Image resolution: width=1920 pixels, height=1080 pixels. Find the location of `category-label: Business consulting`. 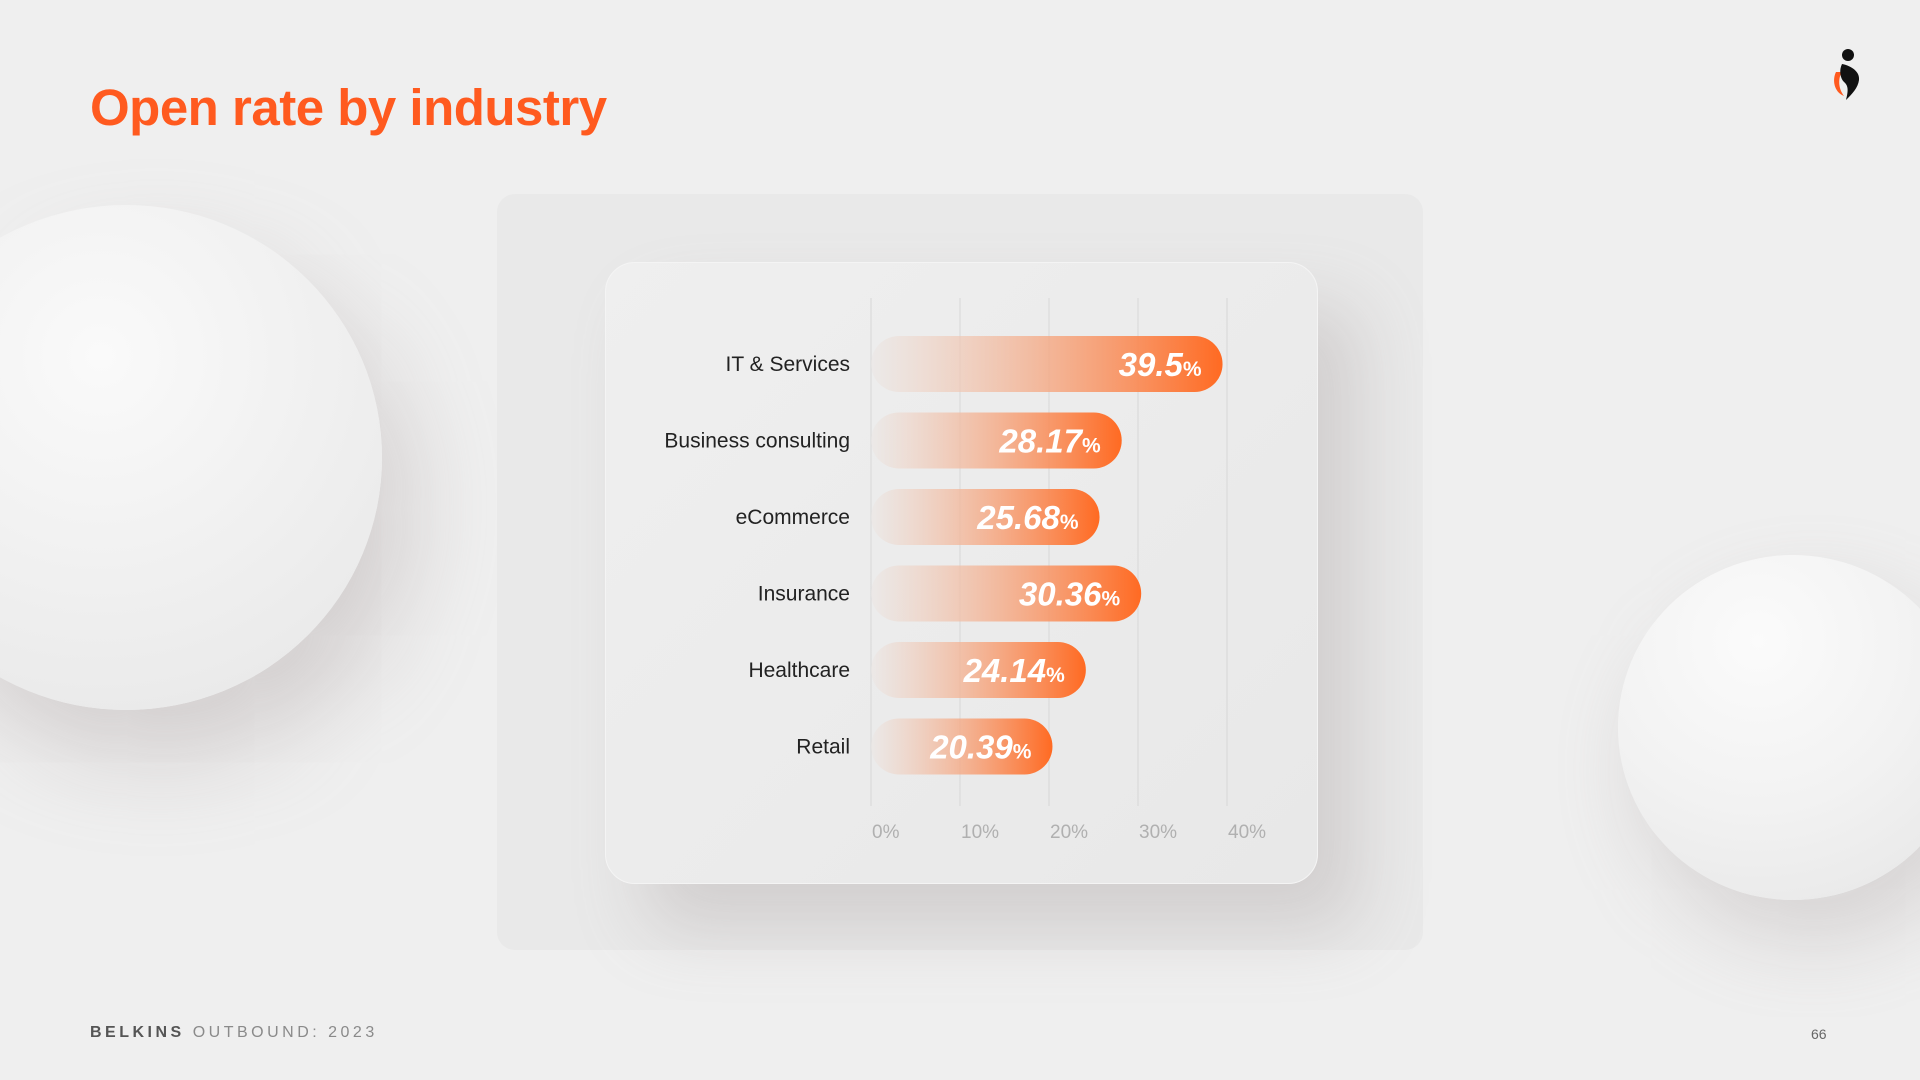

category-label: Business consulting is located at coordinates (757, 441).